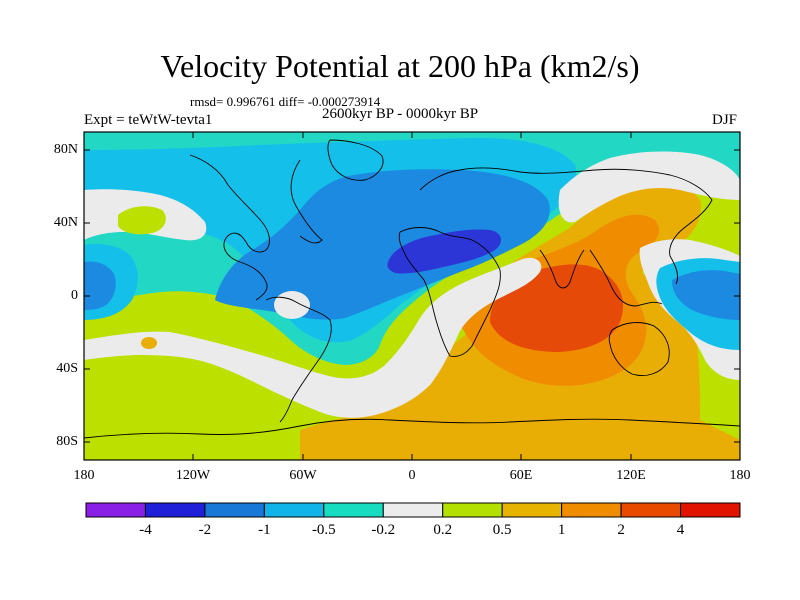 Image resolution: width=800 pixels, height=600 pixels. Describe the element at coordinates (53, 296) in the screenshot. I see `lat-tick-label: 0` at that location.